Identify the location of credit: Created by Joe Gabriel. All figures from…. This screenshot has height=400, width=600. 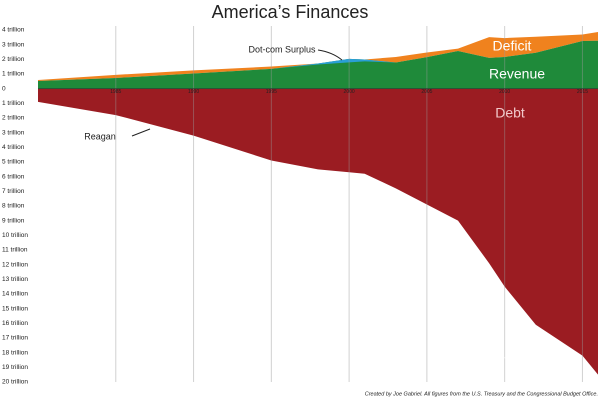
(481, 394).